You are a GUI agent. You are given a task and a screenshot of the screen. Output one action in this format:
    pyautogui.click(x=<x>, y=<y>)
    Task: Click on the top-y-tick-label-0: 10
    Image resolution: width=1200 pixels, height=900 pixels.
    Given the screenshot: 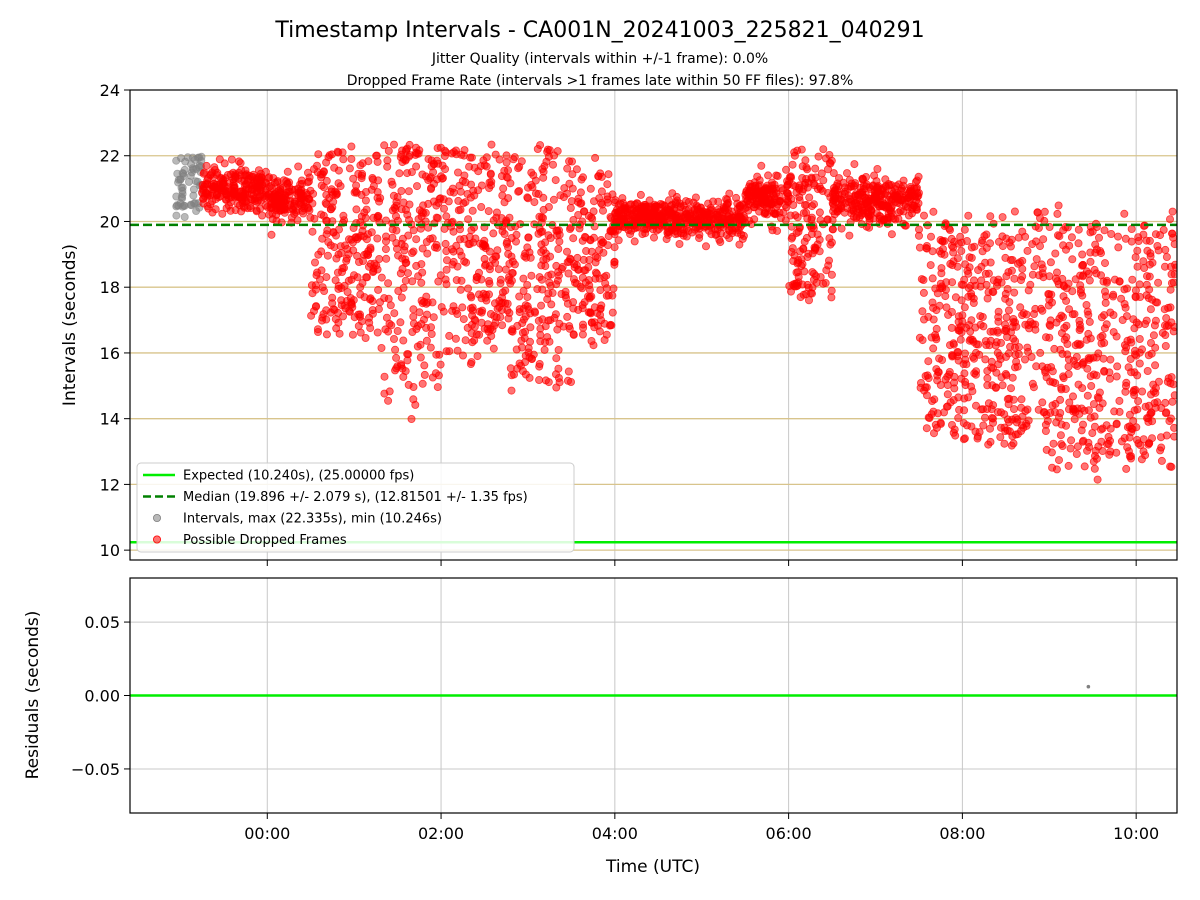 What is the action you would take?
    pyautogui.click(x=110, y=550)
    